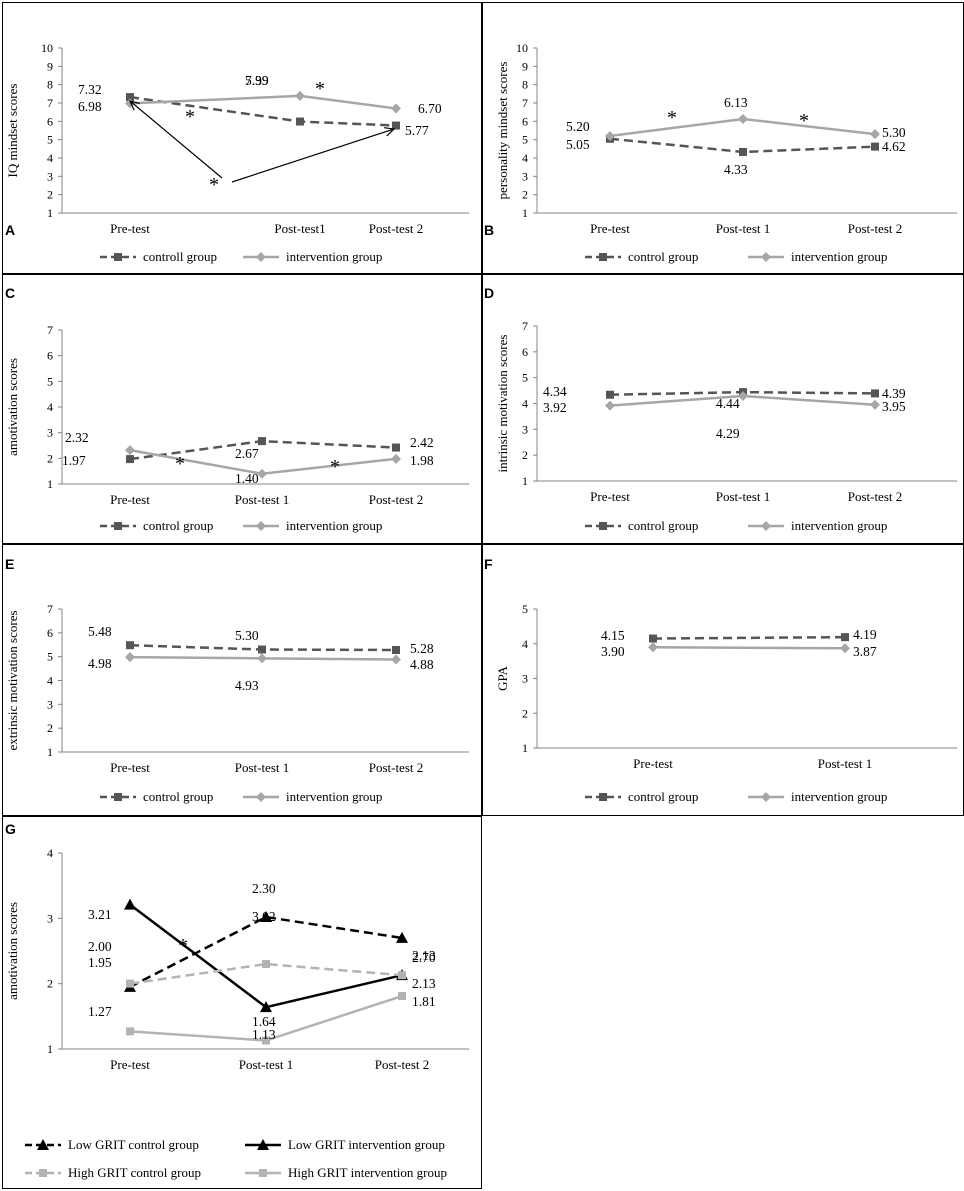  Describe the element at coordinates (10, 230) in the screenshot. I see `panel-letter: A` at that location.